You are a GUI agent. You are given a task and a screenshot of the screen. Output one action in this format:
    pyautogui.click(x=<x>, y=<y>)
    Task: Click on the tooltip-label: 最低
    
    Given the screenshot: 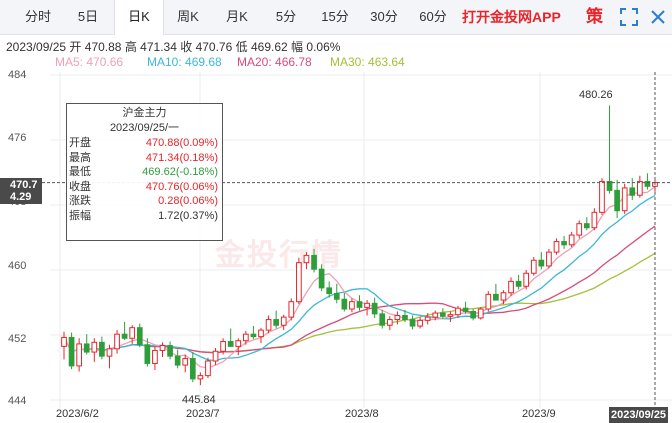 What is the action you would take?
    pyautogui.click(x=80, y=172)
    